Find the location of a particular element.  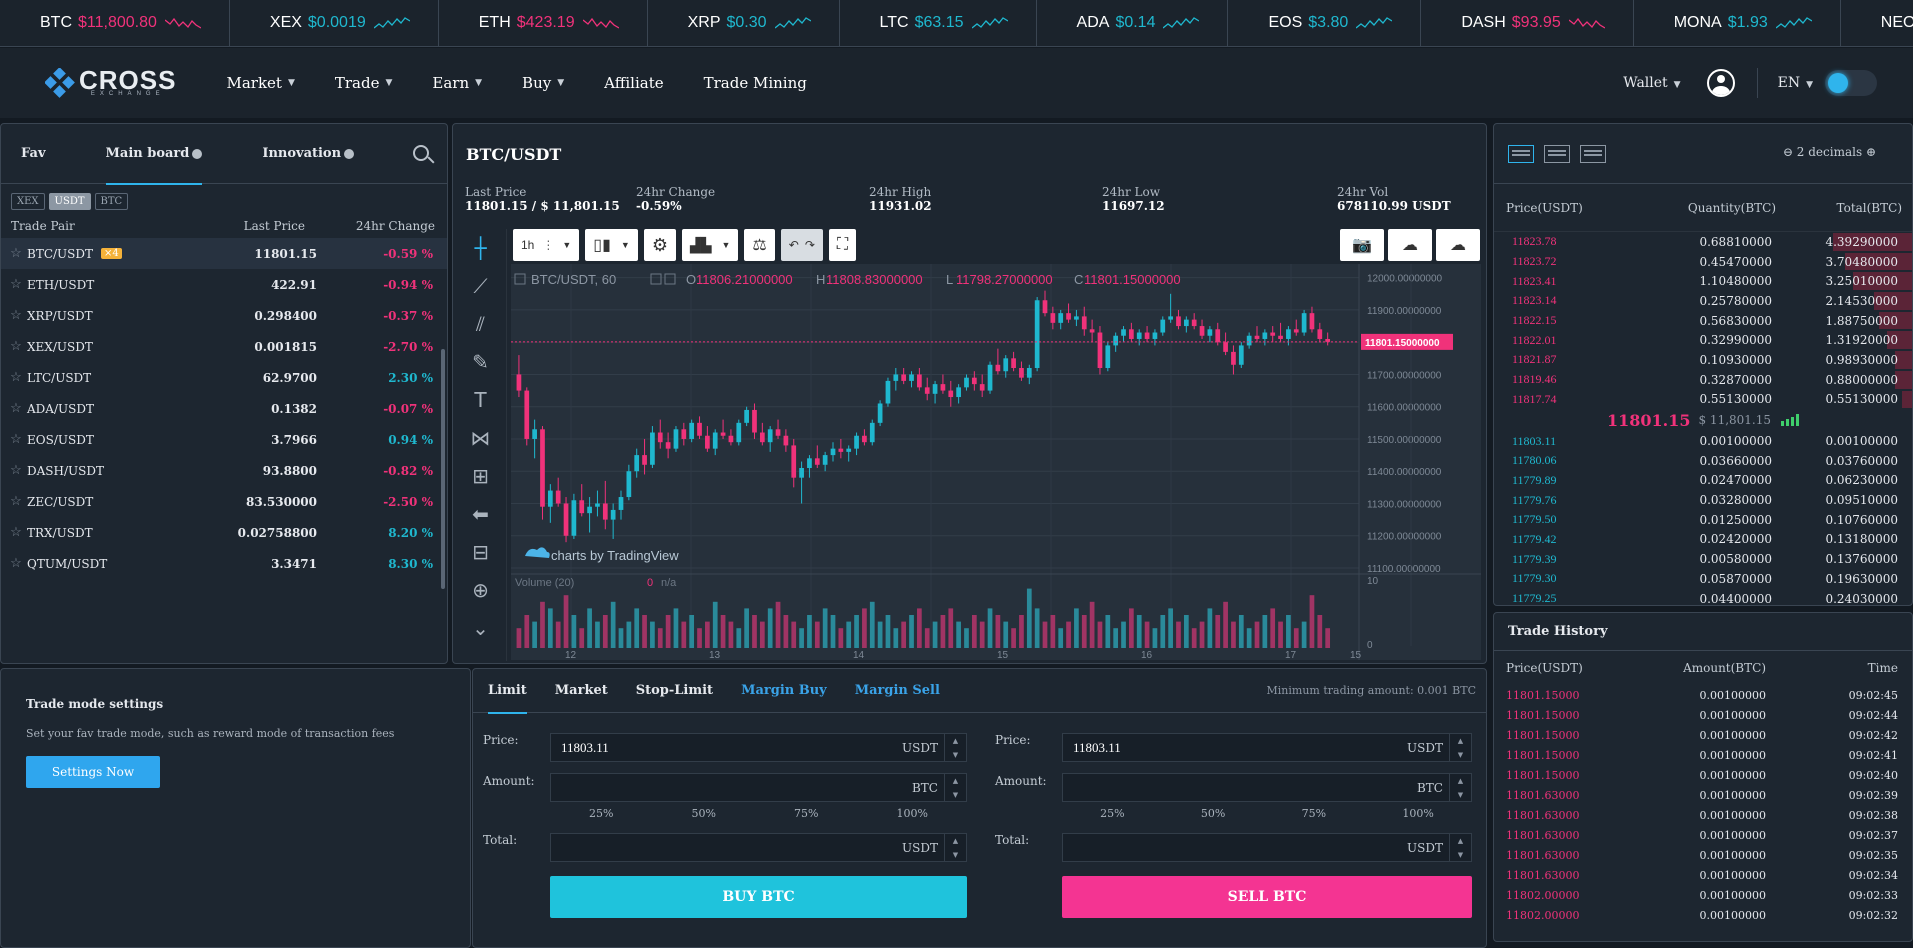

bid-row: 11779.39 0.00580000 0.13760000 is located at coordinates (1703, 559).